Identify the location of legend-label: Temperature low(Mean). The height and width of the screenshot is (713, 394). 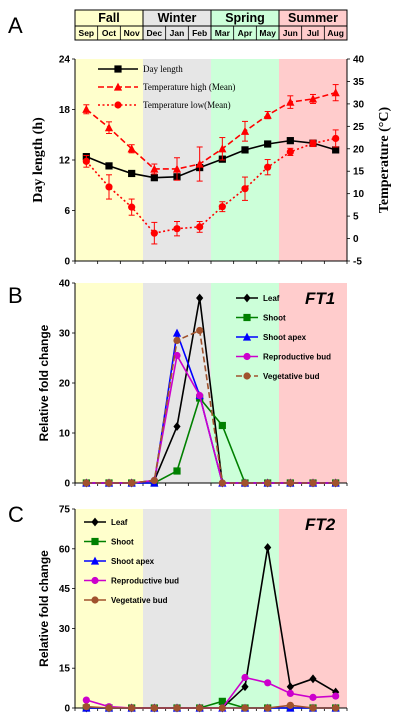
(187, 105).